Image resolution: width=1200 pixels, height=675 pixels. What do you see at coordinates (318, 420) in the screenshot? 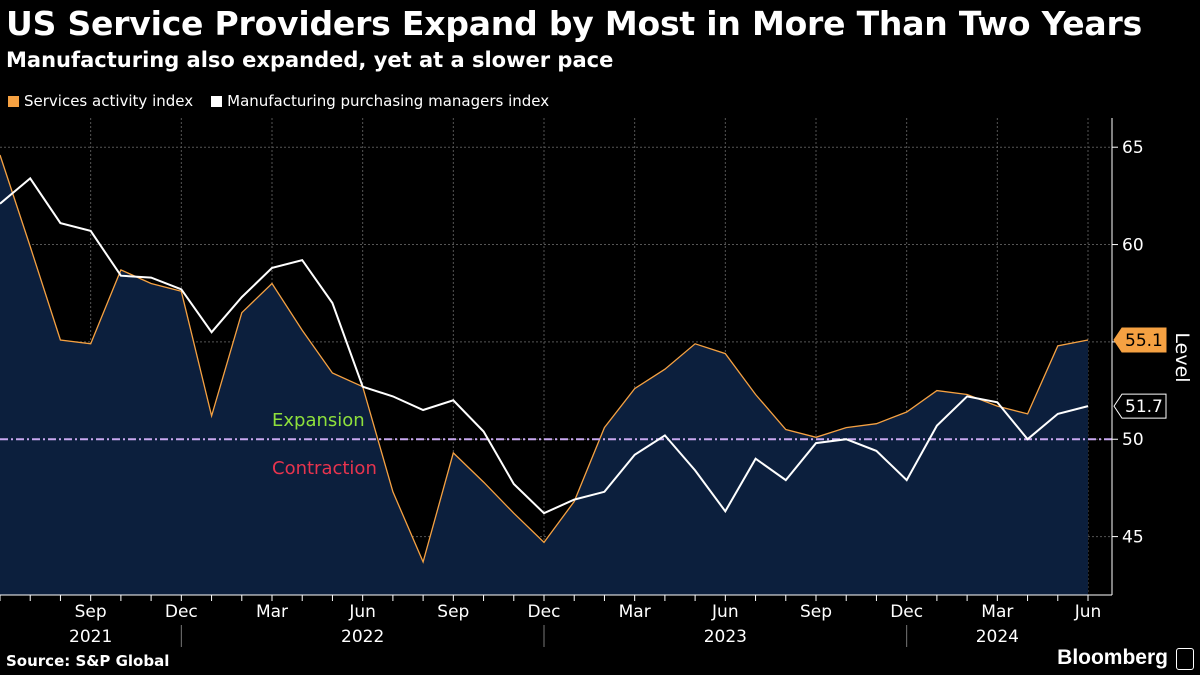
I see `expansion-label: Expansion` at bounding box center [318, 420].